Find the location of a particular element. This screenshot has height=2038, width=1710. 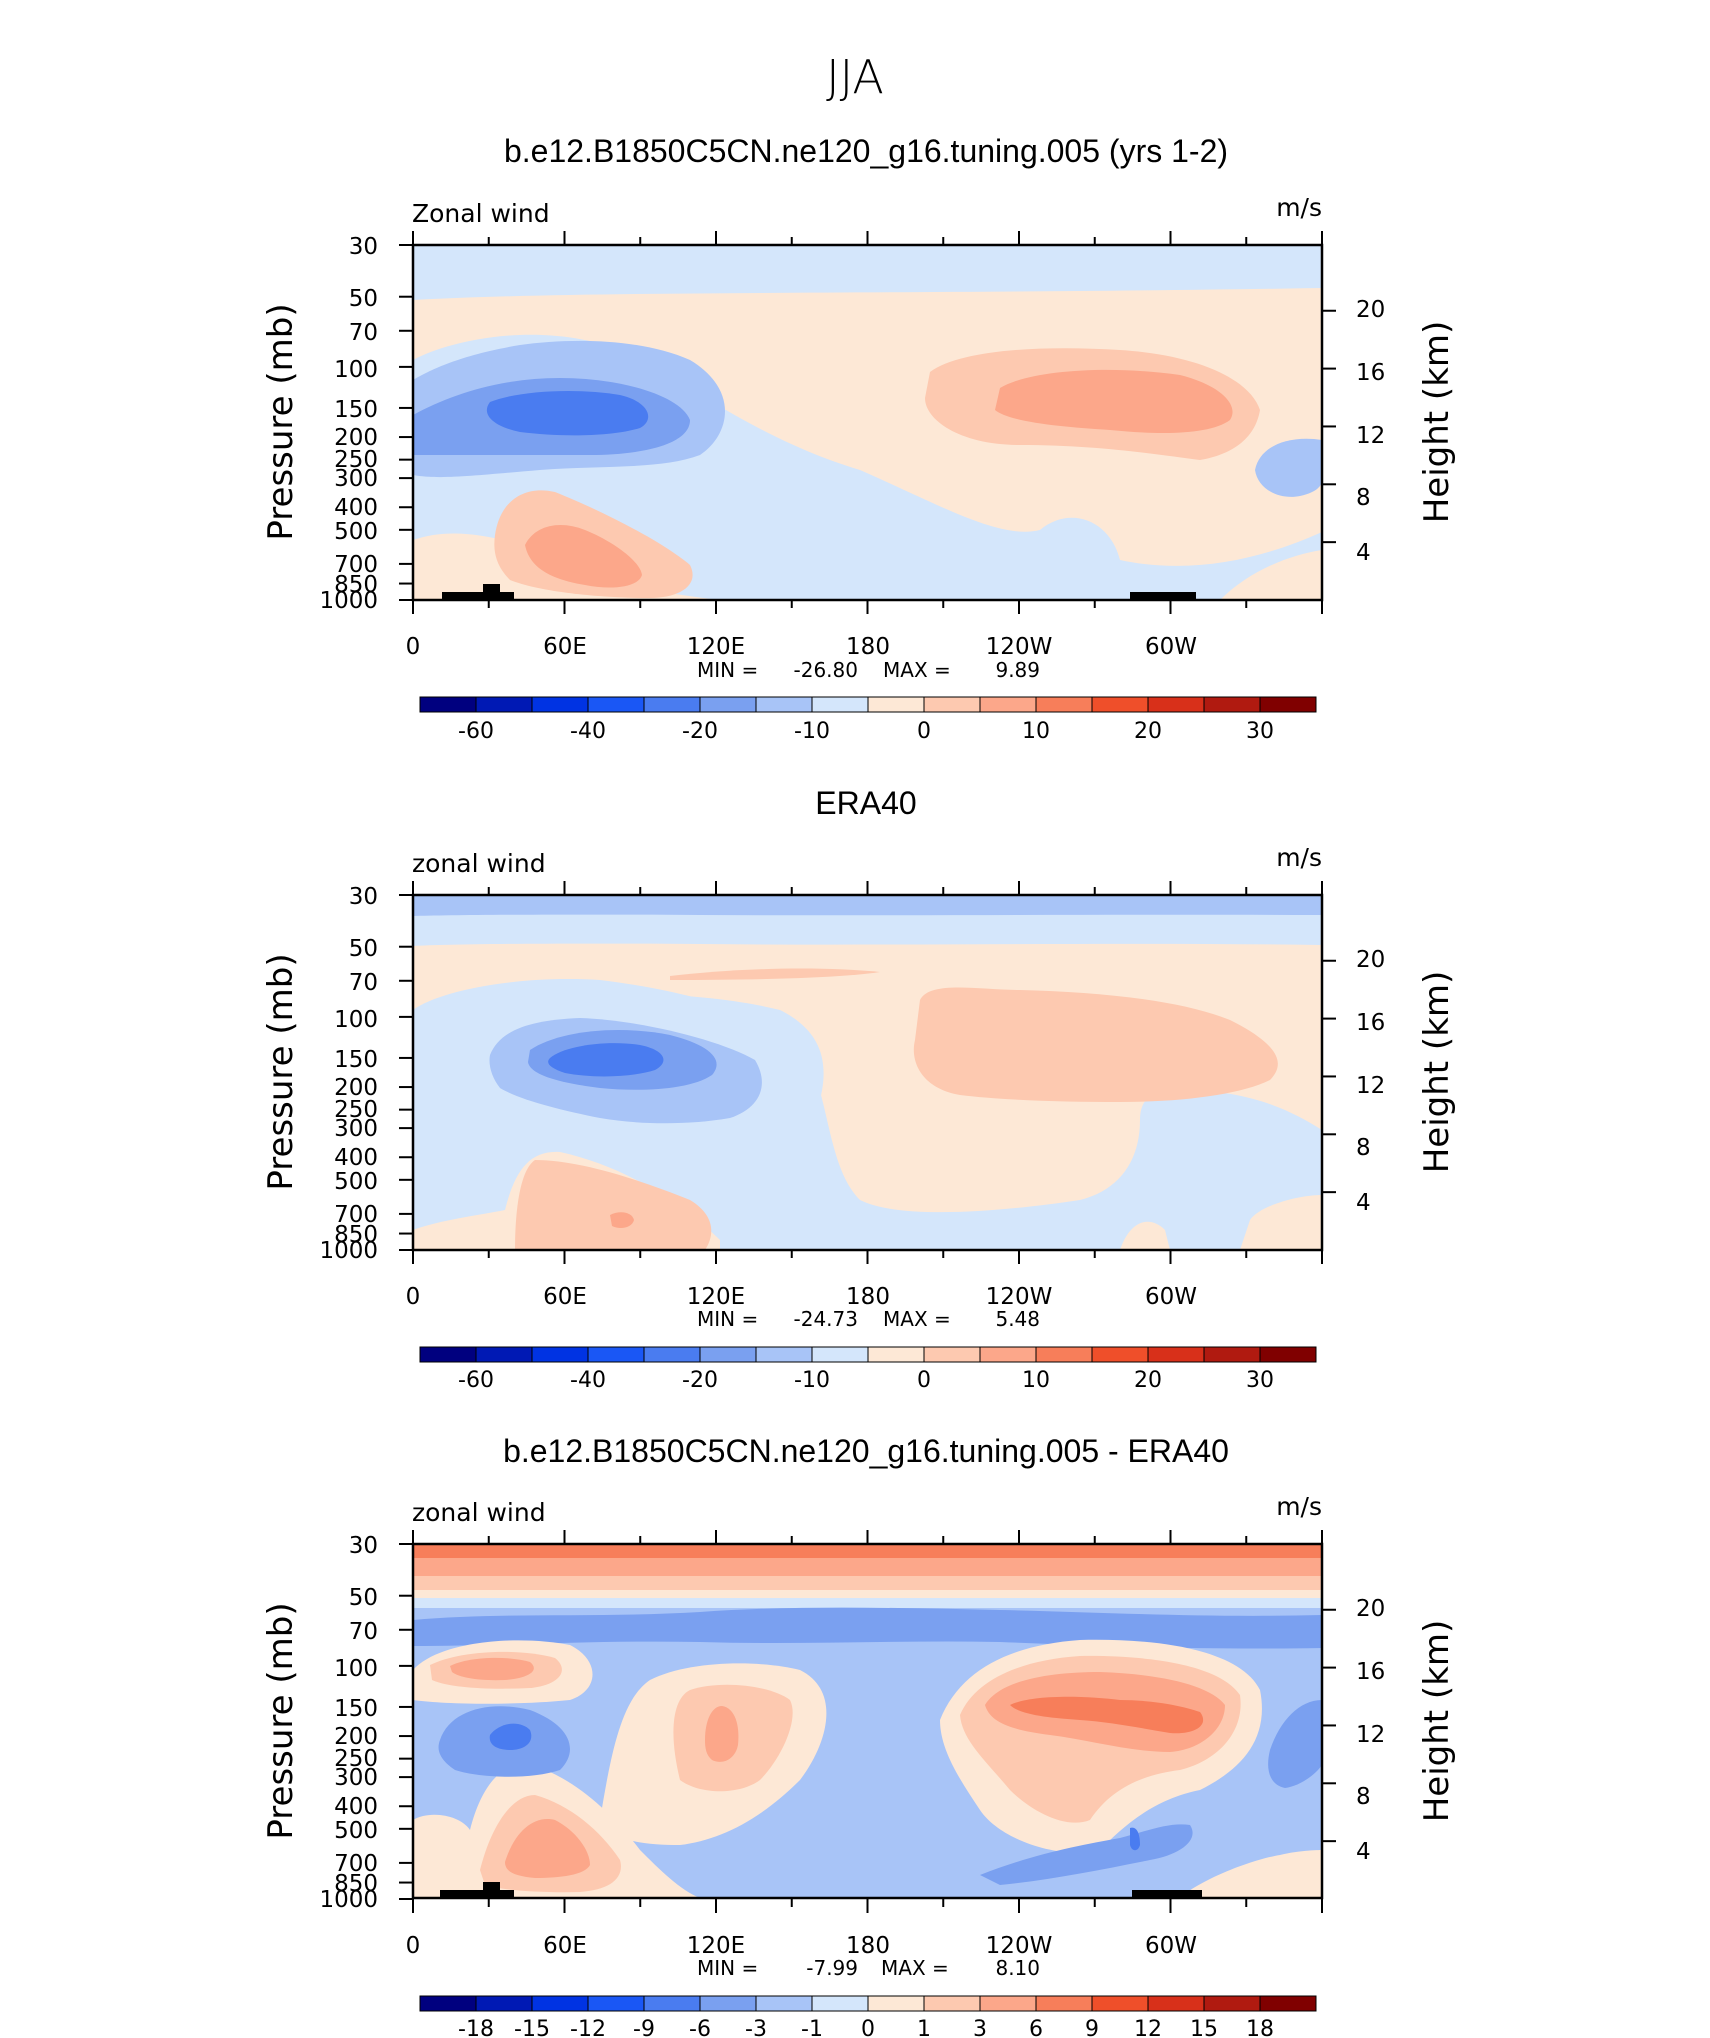

contour-positive-sw is located at coordinates (1271, 575).